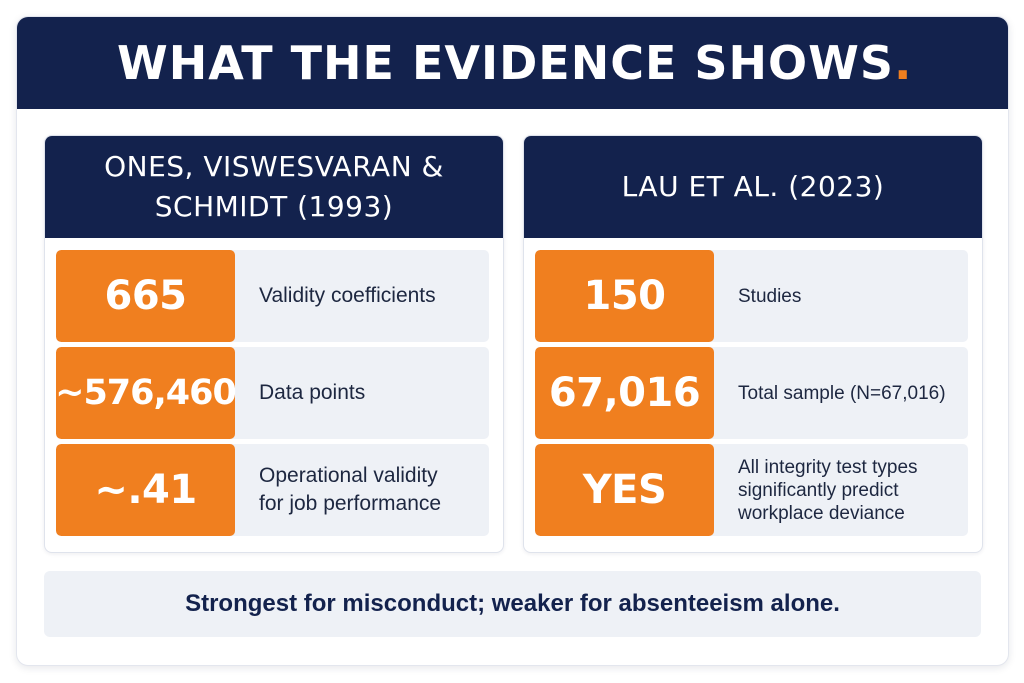  I want to click on panel-title: LAU ET AL. (2023), so click(753, 186).